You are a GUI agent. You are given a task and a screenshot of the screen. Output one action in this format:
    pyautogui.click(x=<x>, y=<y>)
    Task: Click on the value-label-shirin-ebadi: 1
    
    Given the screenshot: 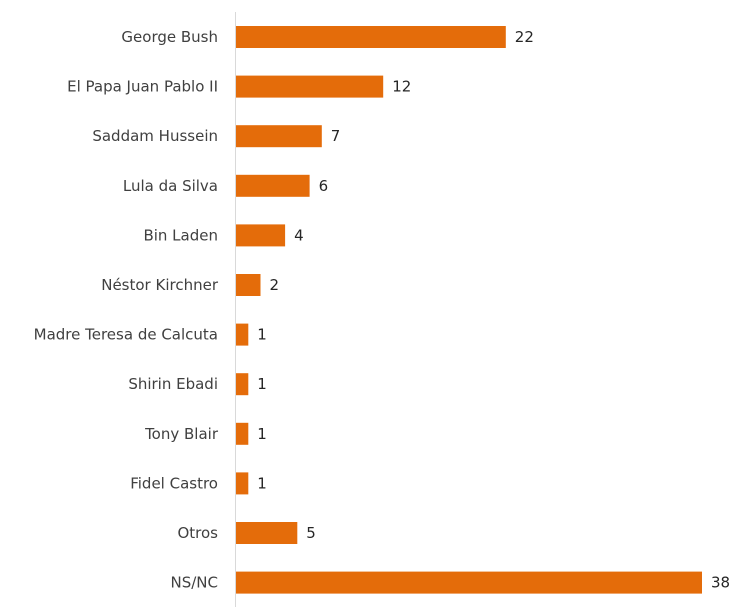 What is the action you would take?
    pyautogui.click(x=262, y=384)
    